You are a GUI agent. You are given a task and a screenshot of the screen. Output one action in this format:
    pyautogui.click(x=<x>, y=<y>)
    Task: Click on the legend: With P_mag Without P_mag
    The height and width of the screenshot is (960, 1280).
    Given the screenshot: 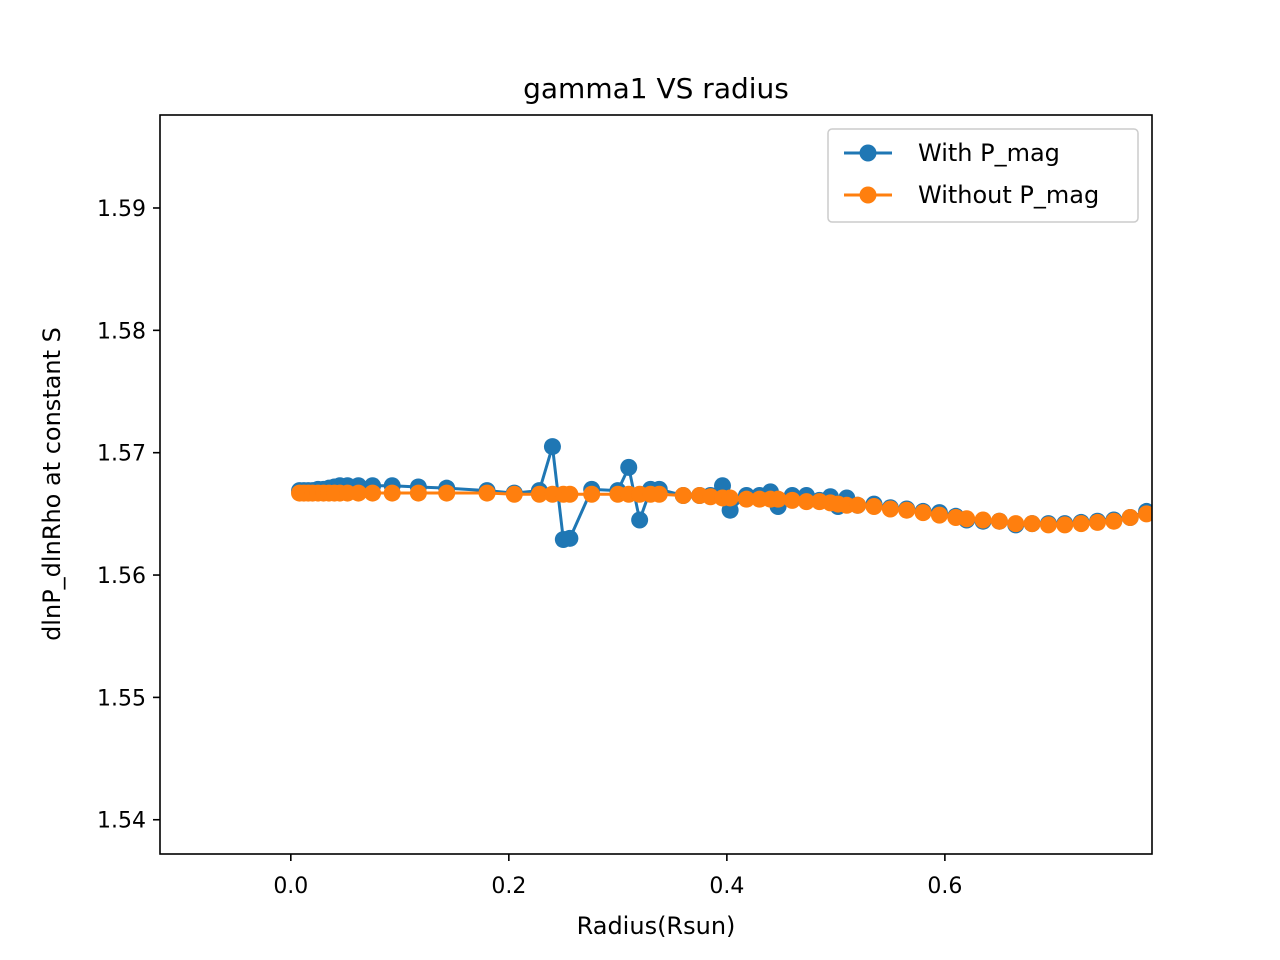 What is the action you would take?
    pyautogui.click(x=983, y=175)
    